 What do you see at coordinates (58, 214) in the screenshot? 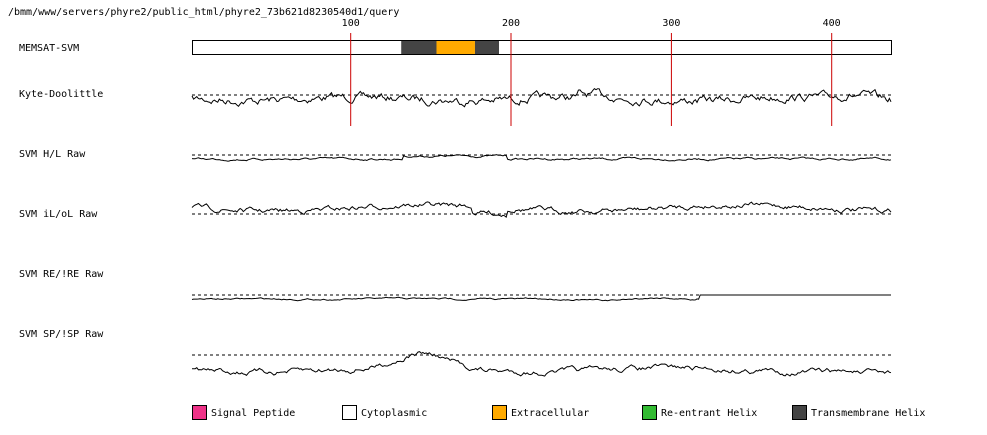
I see `label-svm-il-ol-raw: SVM iL/oL Raw` at bounding box center [58, 214].